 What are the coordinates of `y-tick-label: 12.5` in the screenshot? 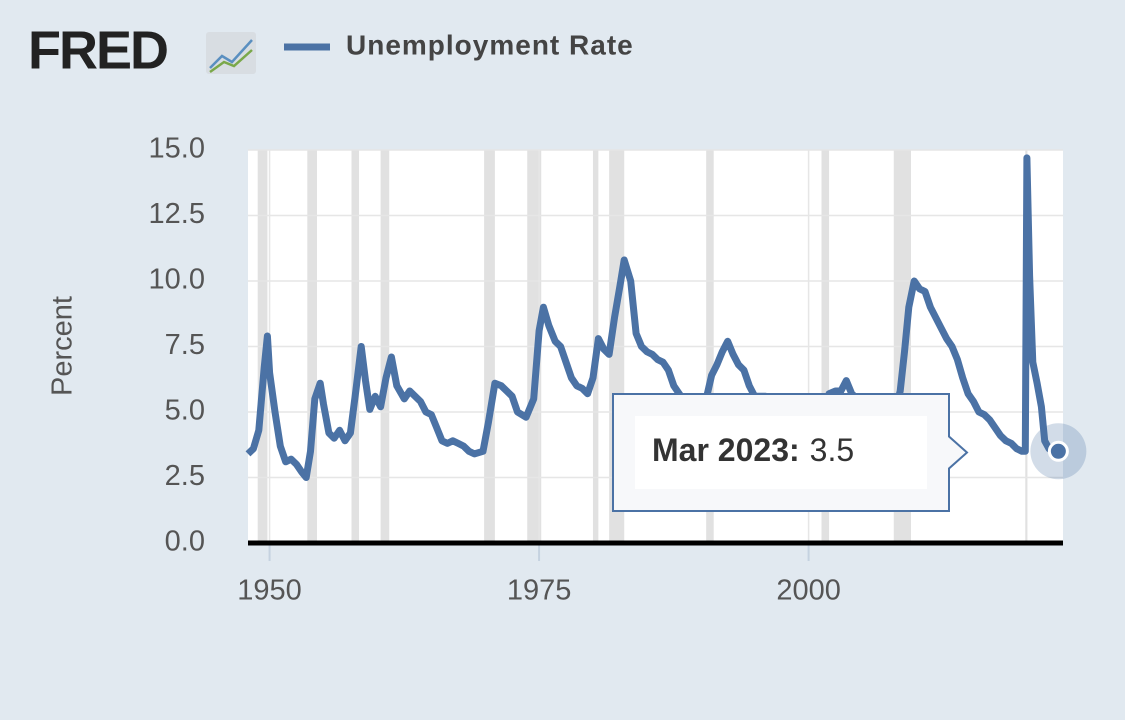 It's located at (177, 214).